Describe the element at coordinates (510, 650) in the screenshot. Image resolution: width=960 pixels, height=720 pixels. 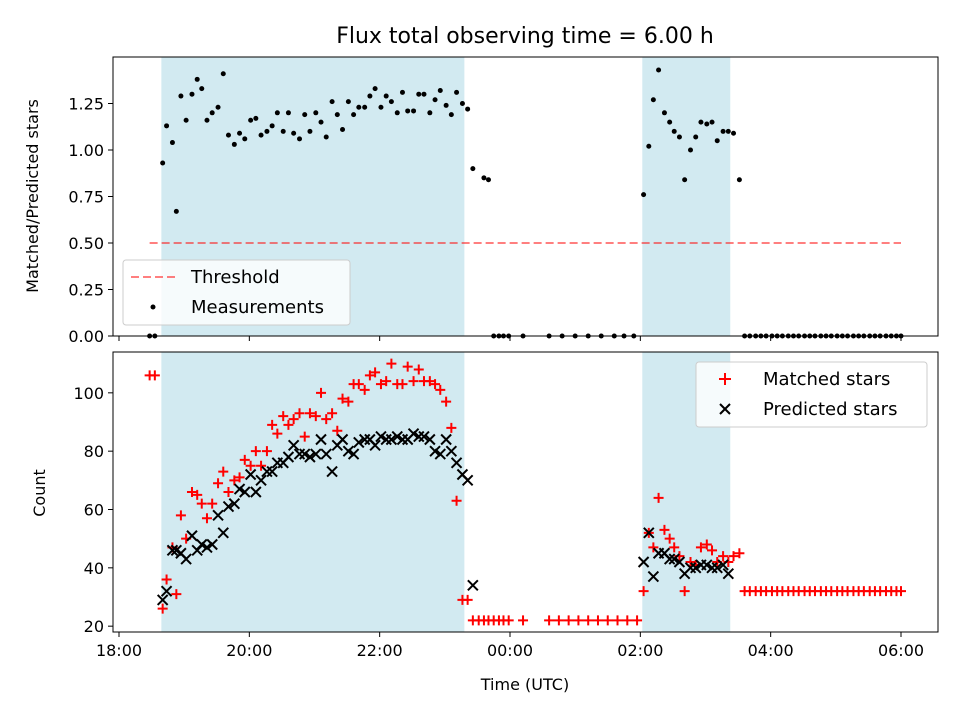
I see `x-tick-label-3: 00:00` at that location.